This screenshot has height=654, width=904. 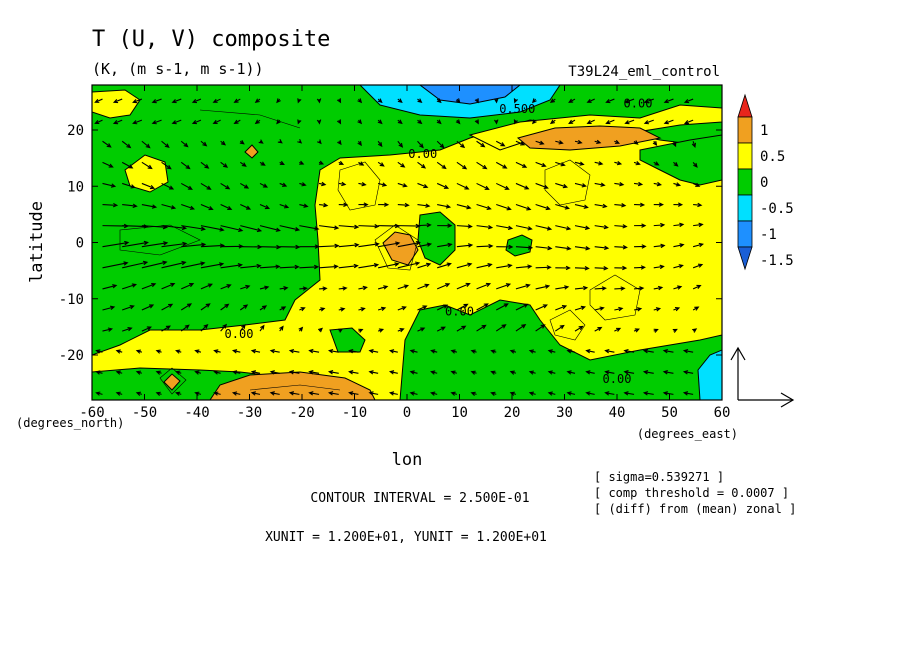 I want to click on colorbar-bottom-triangle, so click(x=745, y=258).